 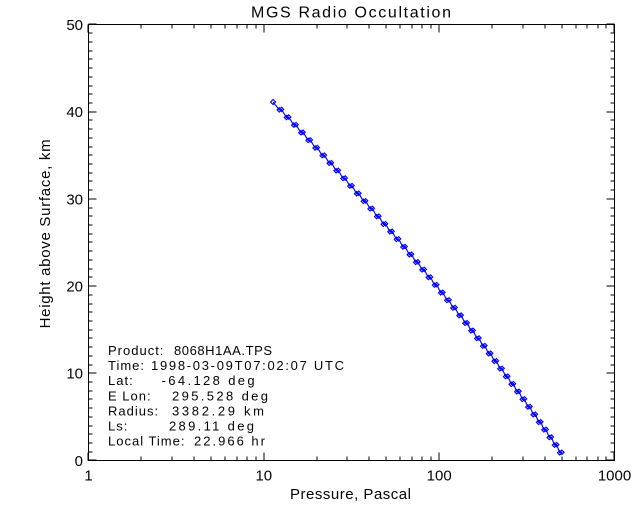 I want to click on svg-text: 1000, so click(x=614, y=476).